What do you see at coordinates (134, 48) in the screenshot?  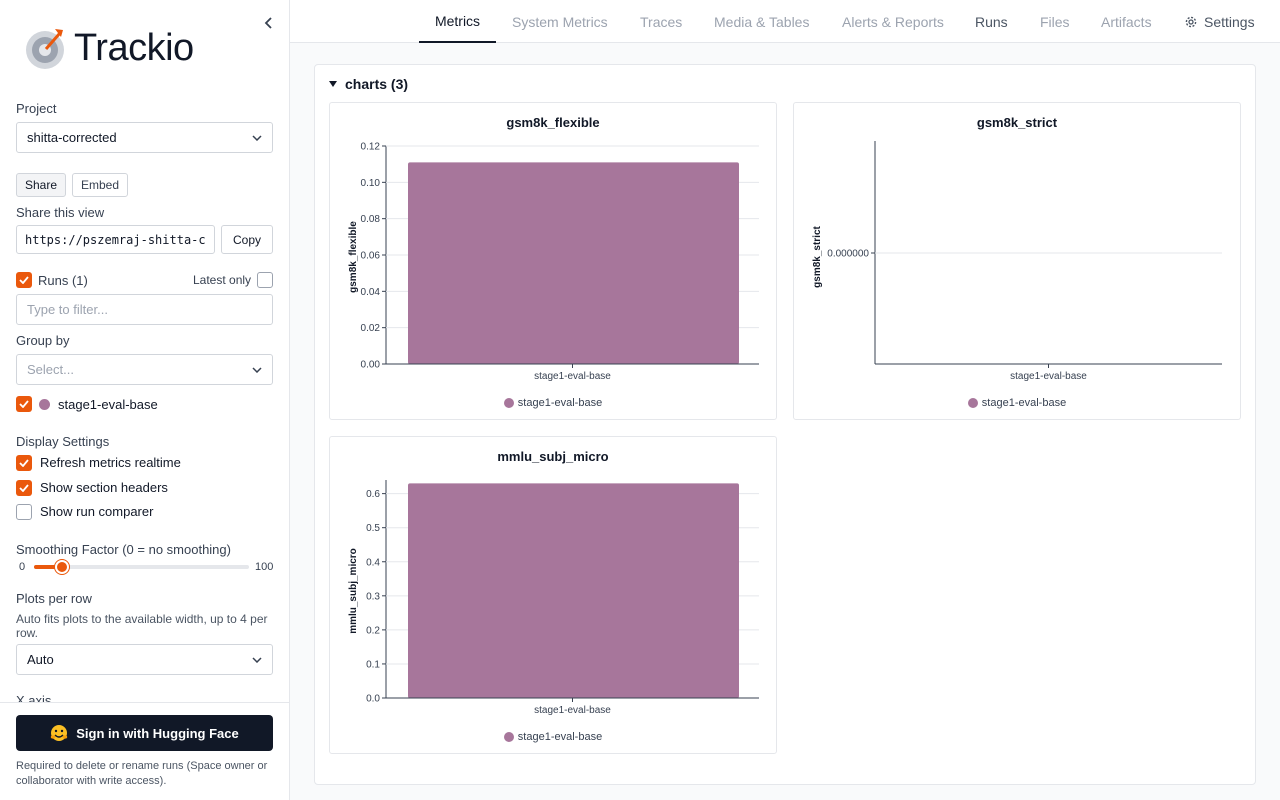 I see `logo-text: Trackio` at bounding box center [134, 48].